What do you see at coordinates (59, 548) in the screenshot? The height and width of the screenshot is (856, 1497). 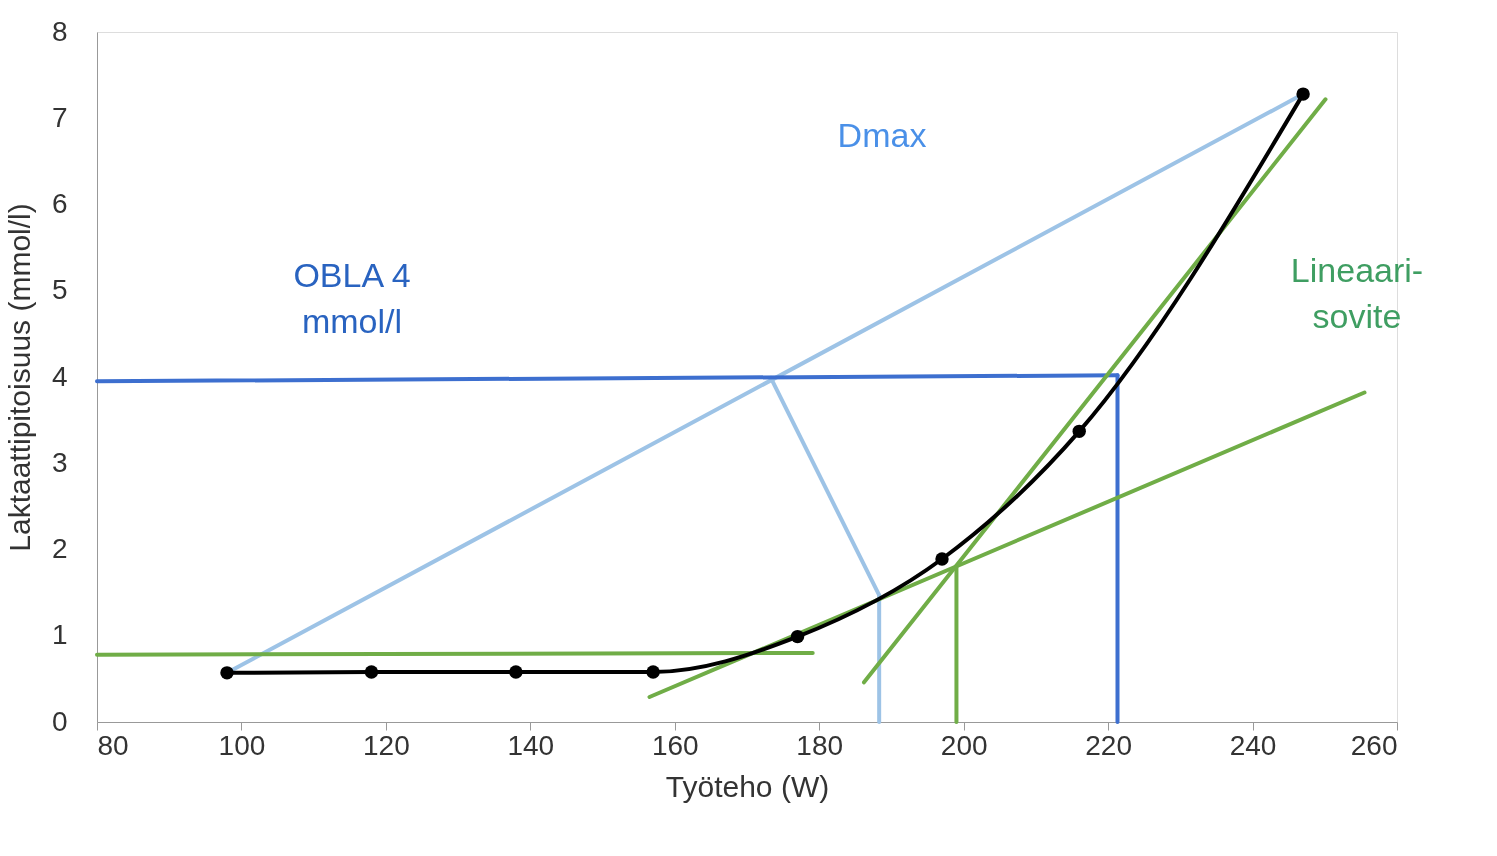 I see `y-tick-label: 2` at bounding box center [59, 548].